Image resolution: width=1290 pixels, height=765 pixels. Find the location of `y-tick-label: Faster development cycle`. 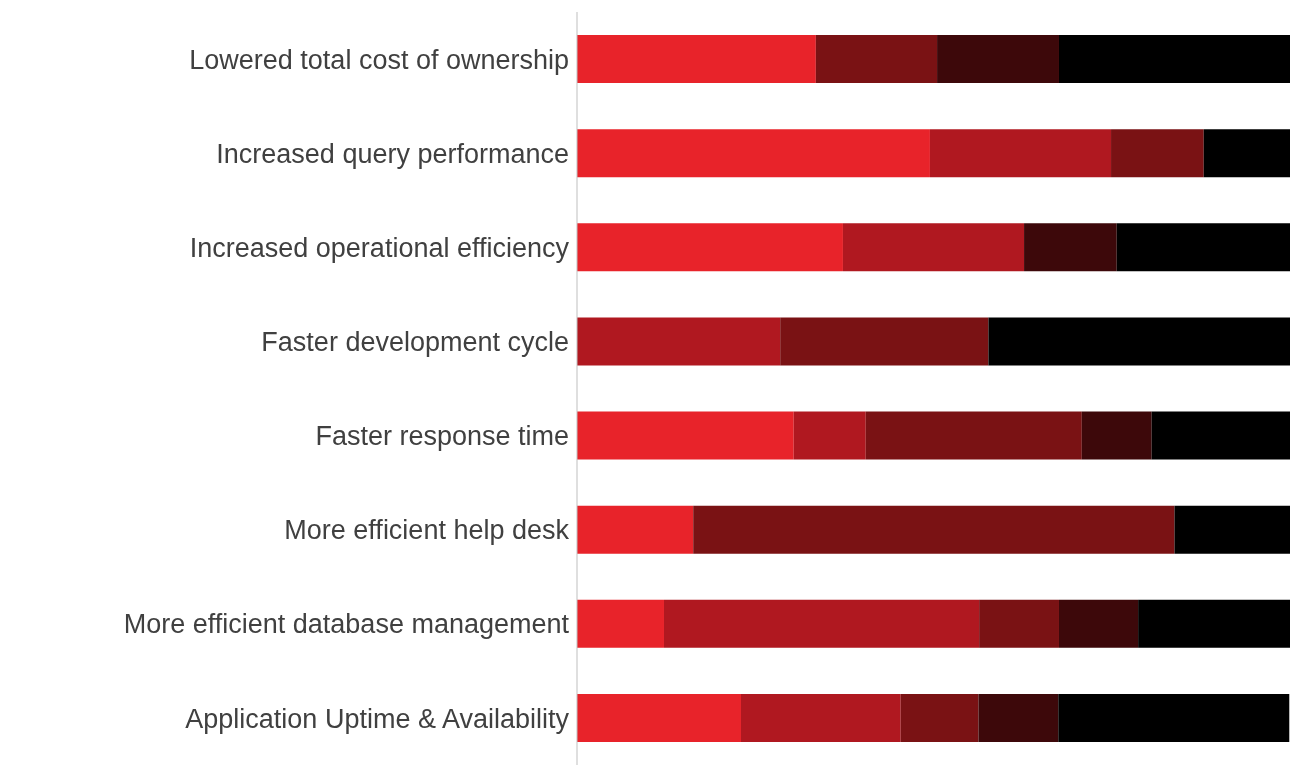

y-tick-label: Faster development cycle is located at coordinates (415, 342).